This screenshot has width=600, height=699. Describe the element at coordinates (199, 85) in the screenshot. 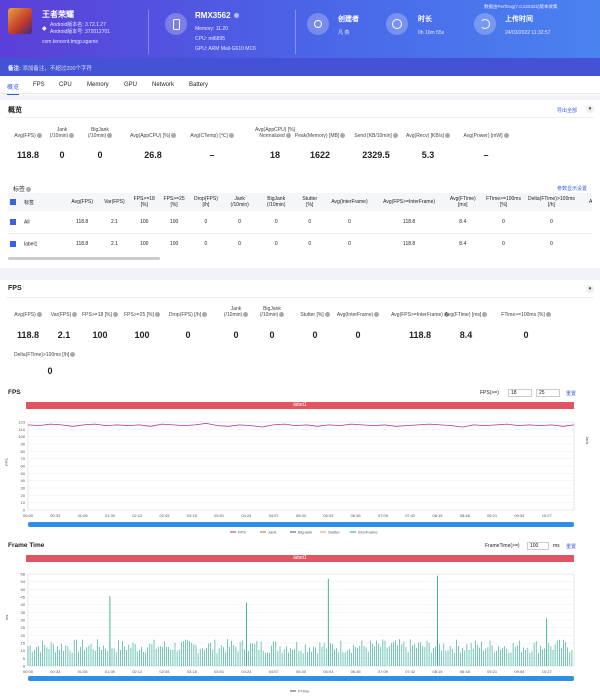

I see `tab-battery: Battery` at that location.